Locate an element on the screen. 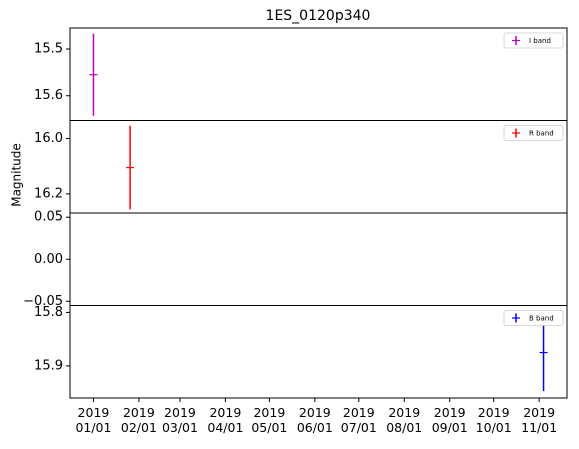 The width and height of the screenshot is (579, 449). y-tick-label: 16.0 is located at coordinates (48, 138).